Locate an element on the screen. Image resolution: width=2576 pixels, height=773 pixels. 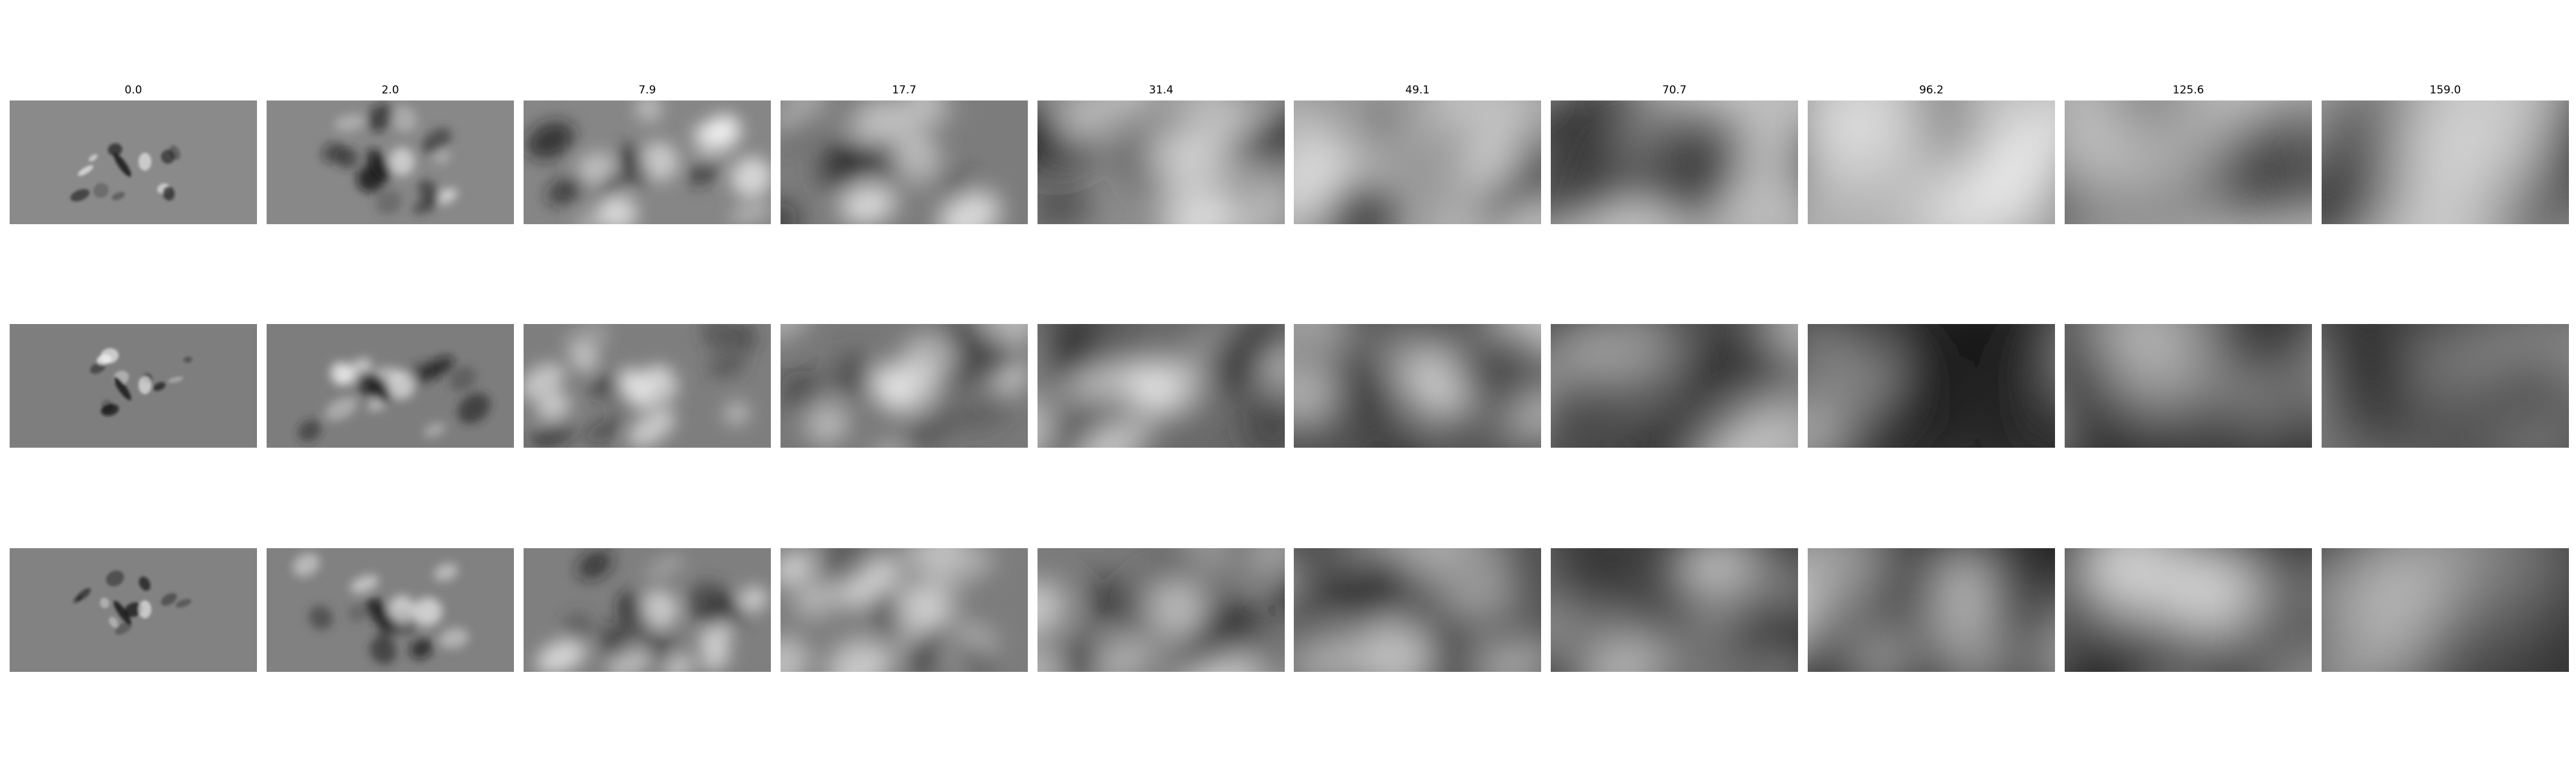
column-title: 49.1 is located at coordinates (1417, 90).